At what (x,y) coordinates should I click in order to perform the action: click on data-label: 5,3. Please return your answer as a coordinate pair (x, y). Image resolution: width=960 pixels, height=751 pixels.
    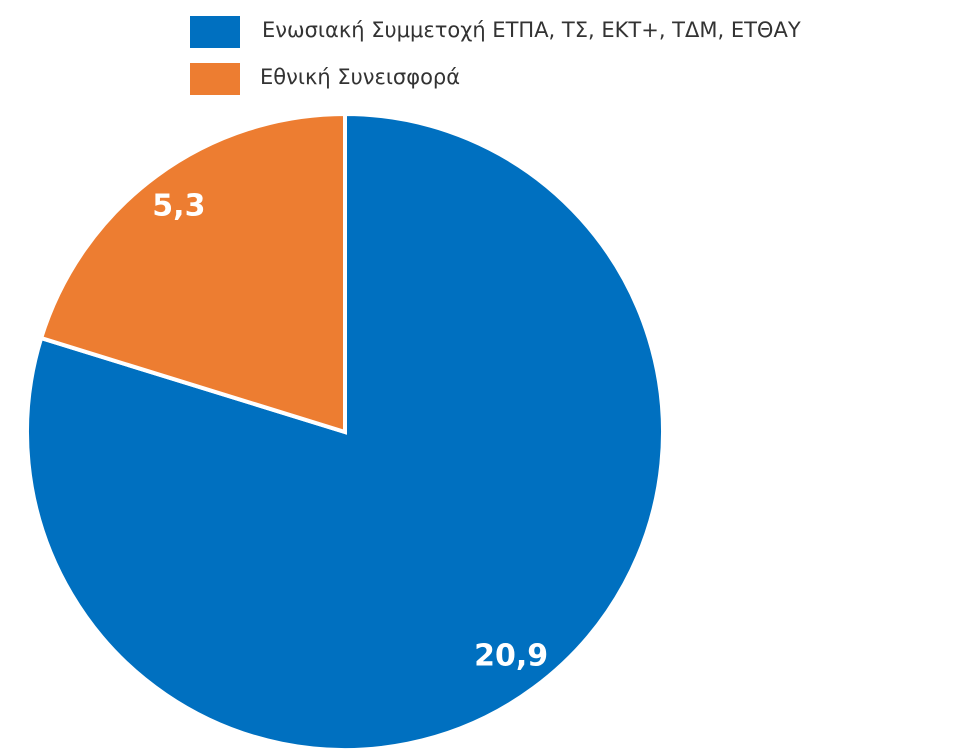
    Looking at the image, I should click on (178, 205).